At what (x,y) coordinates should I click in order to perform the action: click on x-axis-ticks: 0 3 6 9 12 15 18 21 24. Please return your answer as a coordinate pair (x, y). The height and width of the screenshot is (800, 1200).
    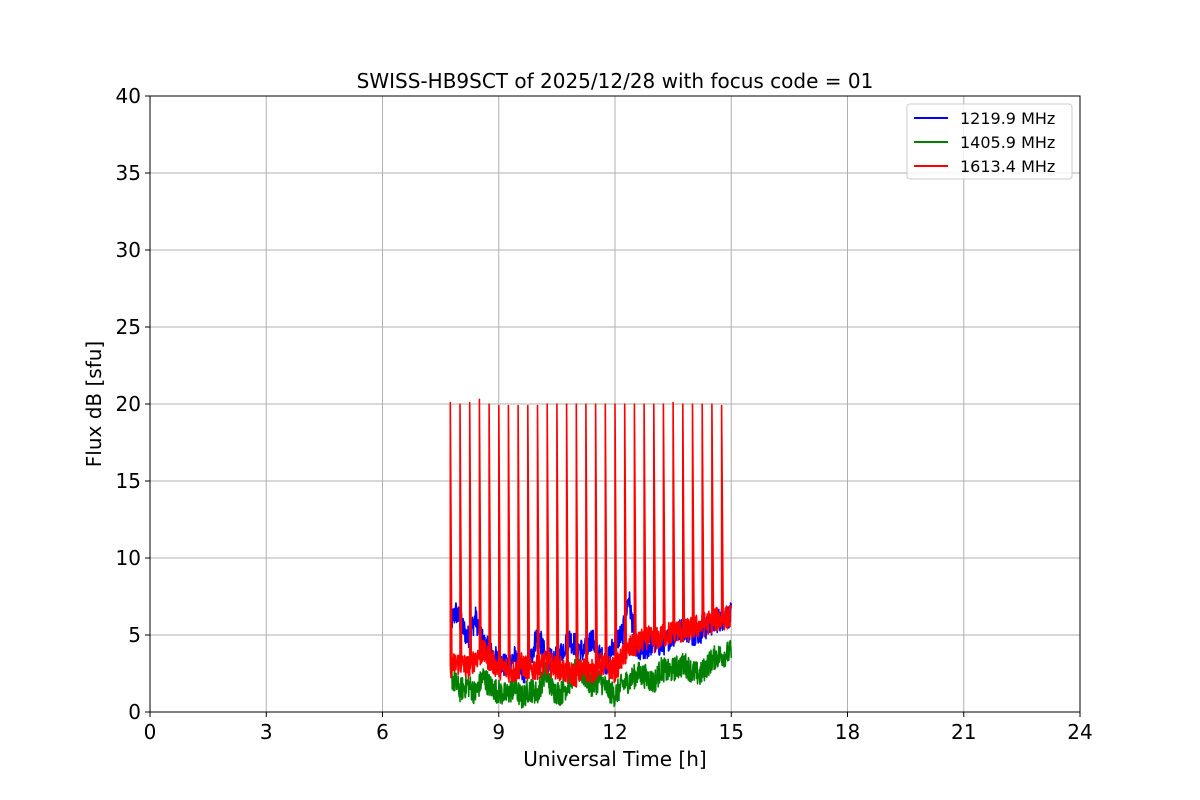
    Looking at the image, I should click on (618, 728).